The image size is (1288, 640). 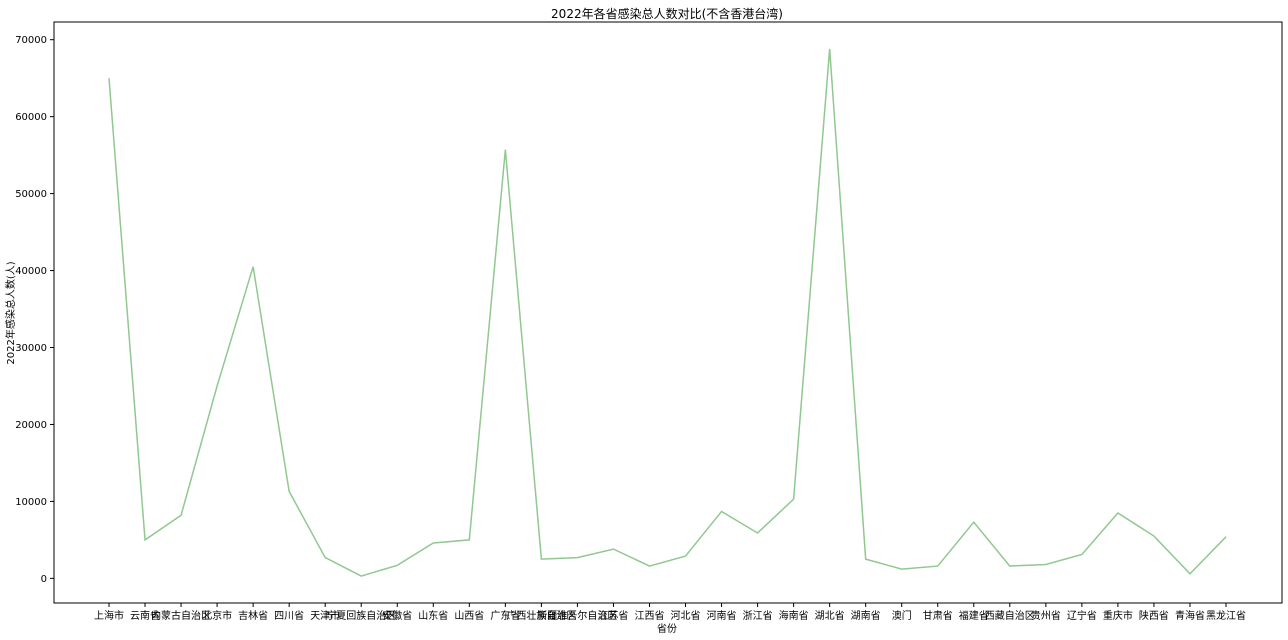 I want to click on x-tick-label: 广东省, so click(x=505, y=615).